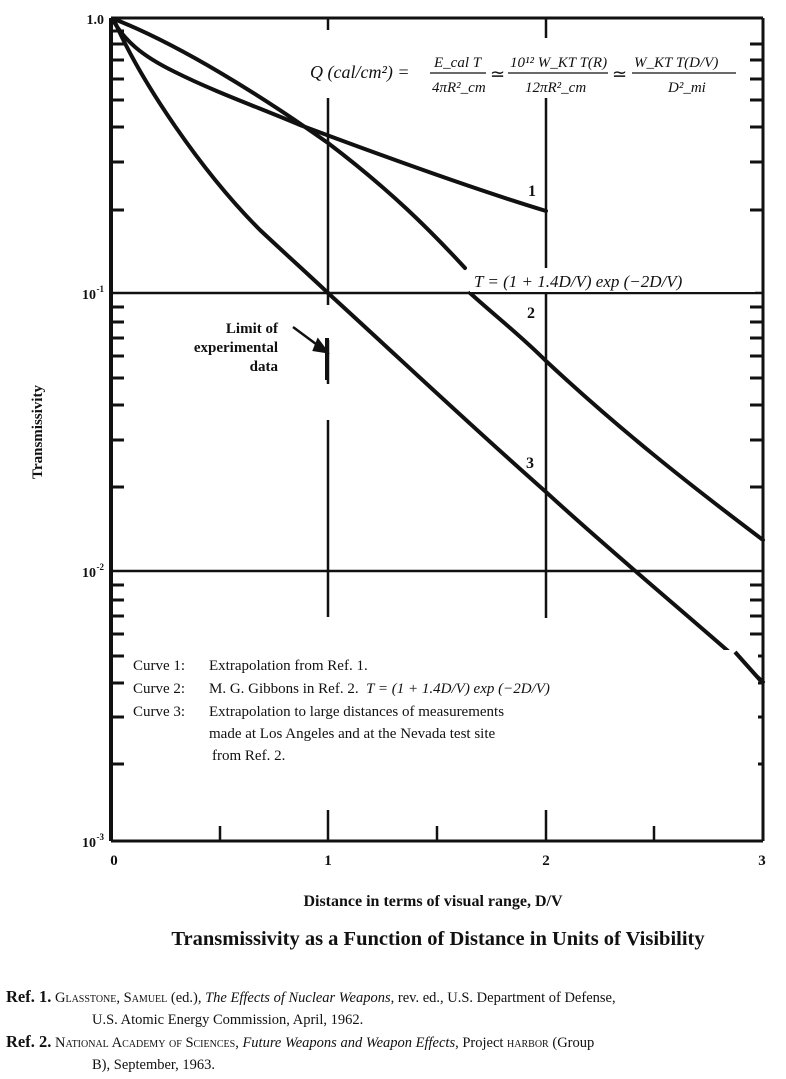 This screenshot has width=786, height=1079. What do you see at coordinates (328, 861) in the screenshot?
I see `x-tick-1: 1` at bounding box center [328, 861].